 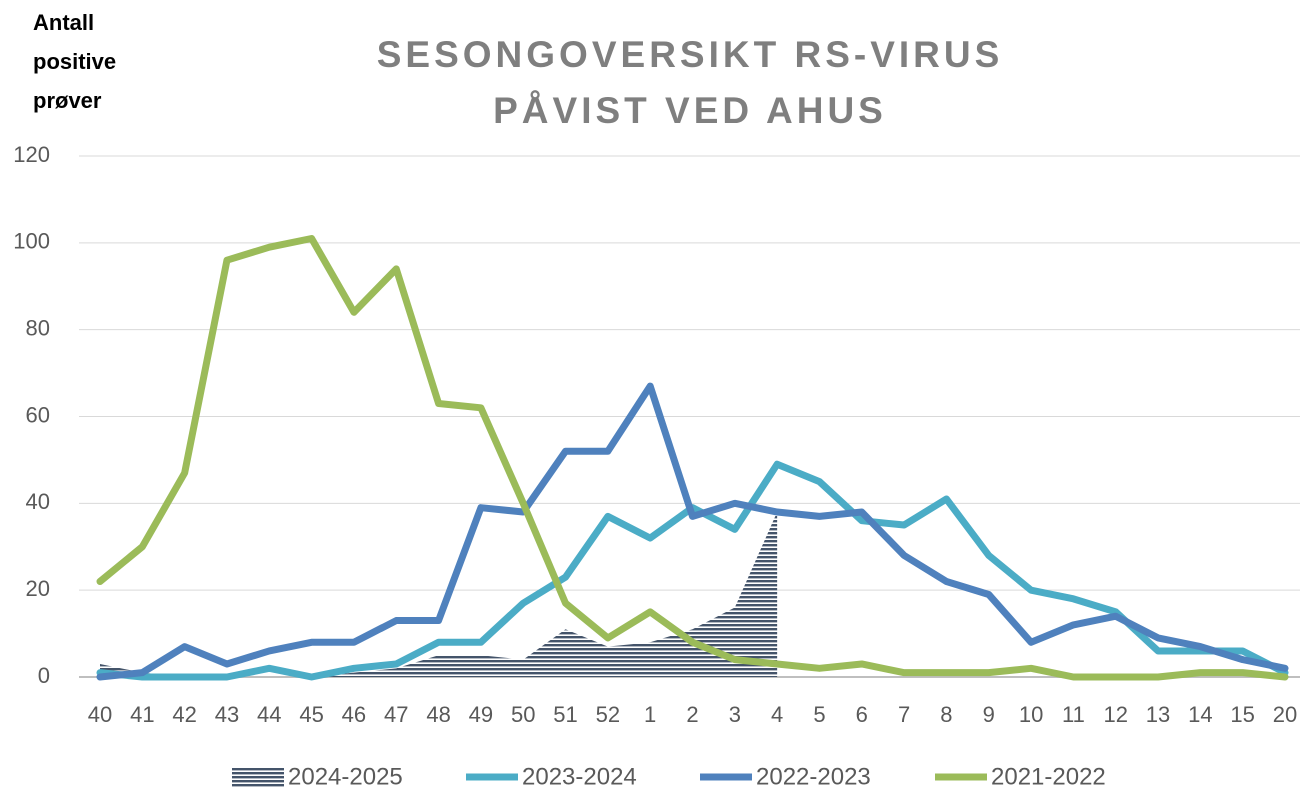 What do you see at coordinates (819, 714) in the screenshot?
I see `x-tick-label: 5` at bounding box center [819, 714].